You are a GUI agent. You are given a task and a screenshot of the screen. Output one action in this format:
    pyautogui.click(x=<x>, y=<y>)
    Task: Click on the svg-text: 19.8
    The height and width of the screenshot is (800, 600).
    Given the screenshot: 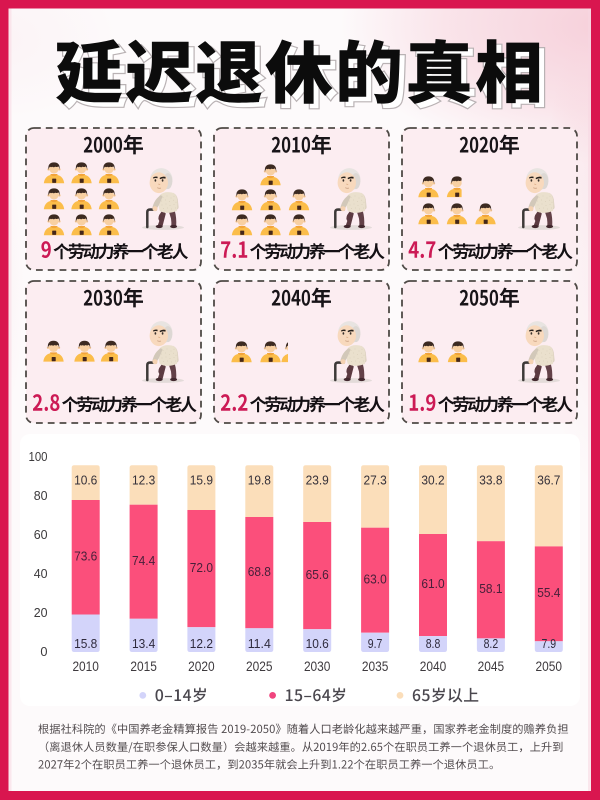 What is the action you would take?
    pyautogui.click(x=259, y=480)
    